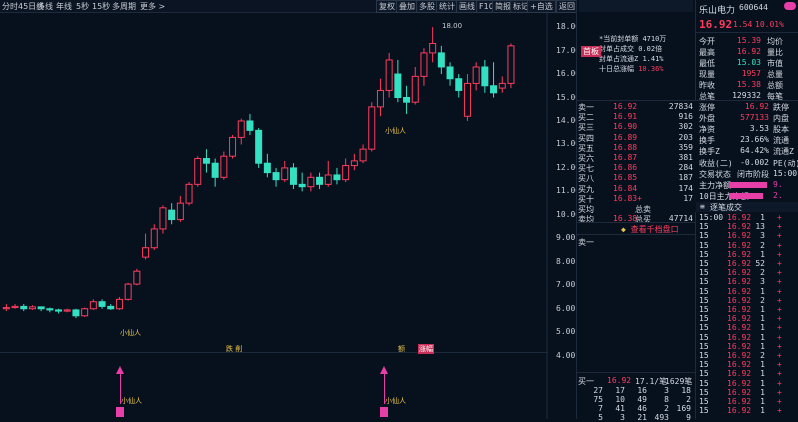  I want to click on toggle-icon, so click(790, 6).